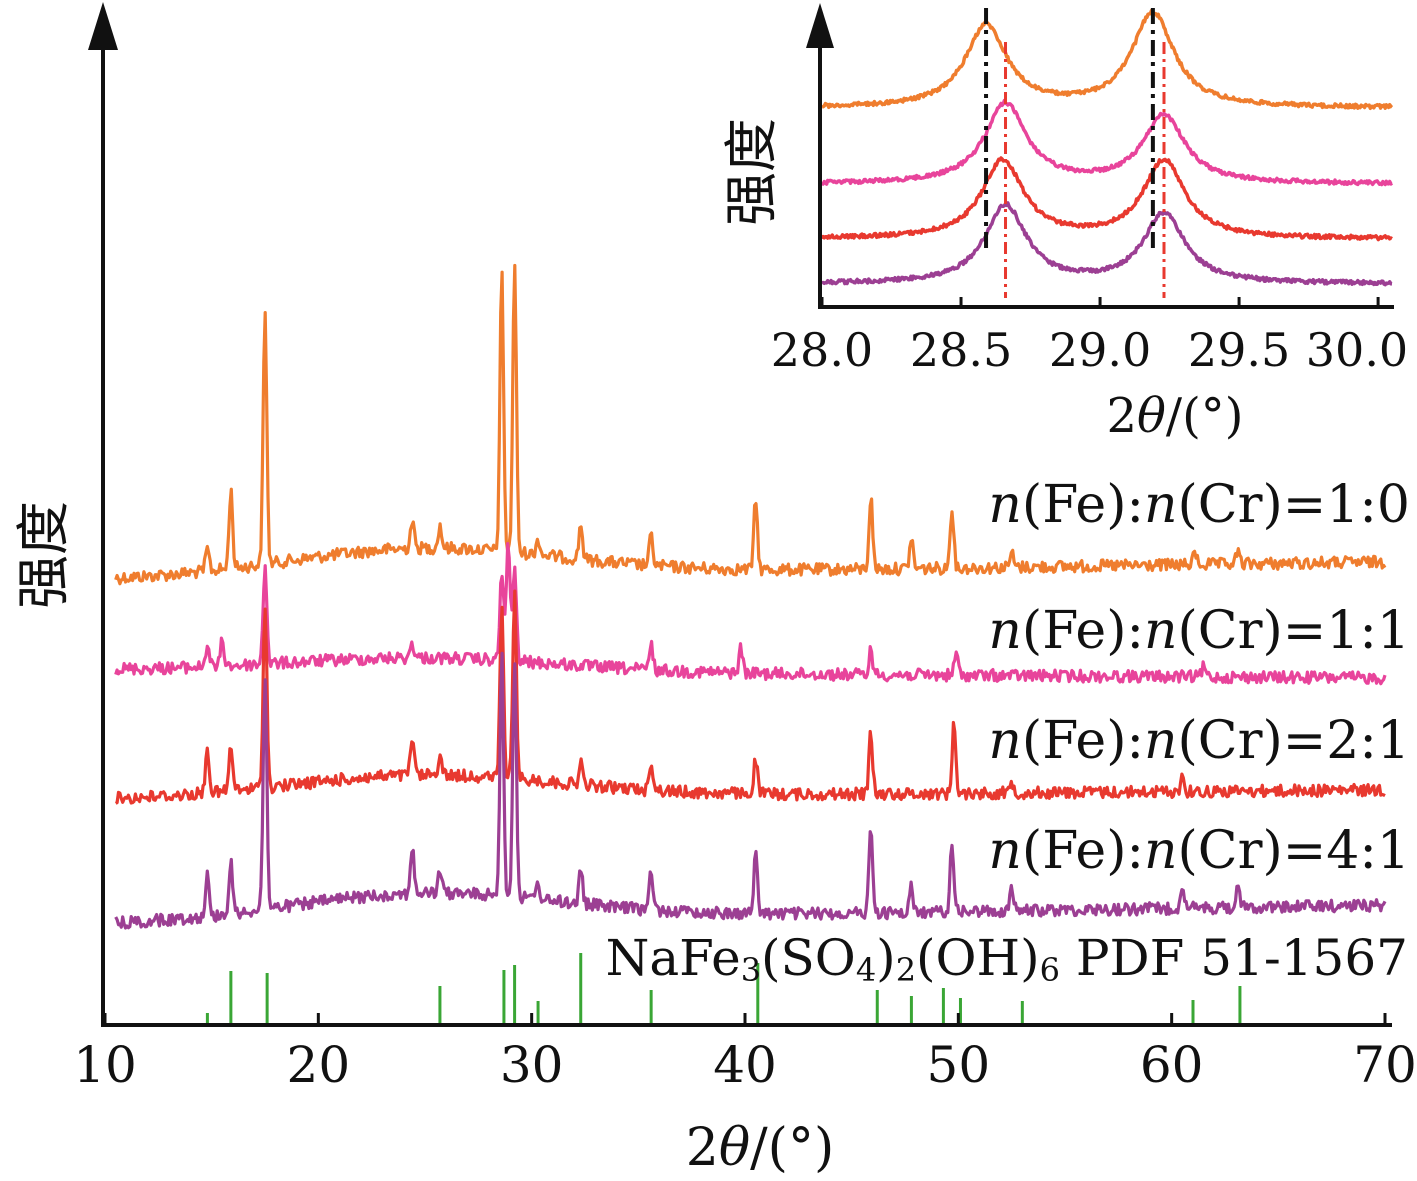 The width and height of the screenshot is (1417, 1181). I want to click on inset-tick-label: 29.0, so click(1100, 350).